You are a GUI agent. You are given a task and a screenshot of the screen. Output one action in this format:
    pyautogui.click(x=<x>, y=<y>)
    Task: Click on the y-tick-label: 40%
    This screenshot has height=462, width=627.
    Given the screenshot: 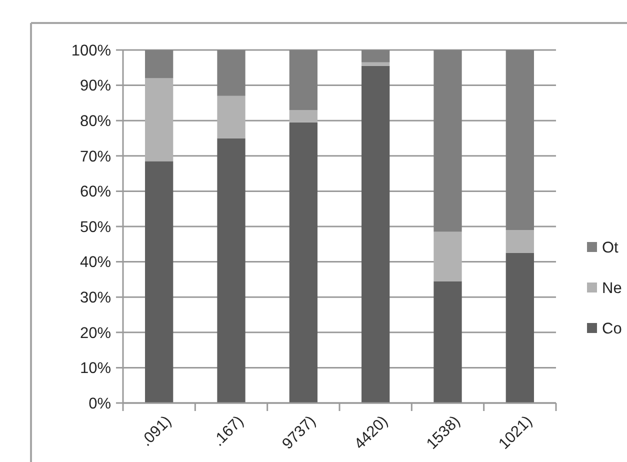 What is the action you would take?
    pyautogui.click(x=96, y=263)
    